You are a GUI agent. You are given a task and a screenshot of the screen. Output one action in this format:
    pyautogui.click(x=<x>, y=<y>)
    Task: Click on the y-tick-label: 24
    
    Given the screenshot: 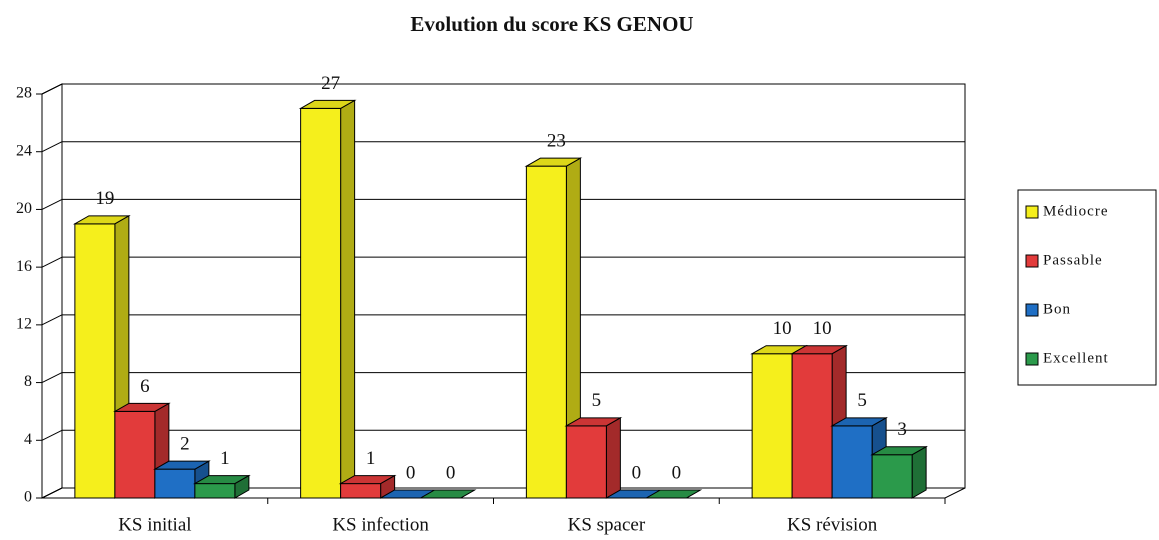 What is the action you would take?
    pyautogui.click(x=24, y=150)
    